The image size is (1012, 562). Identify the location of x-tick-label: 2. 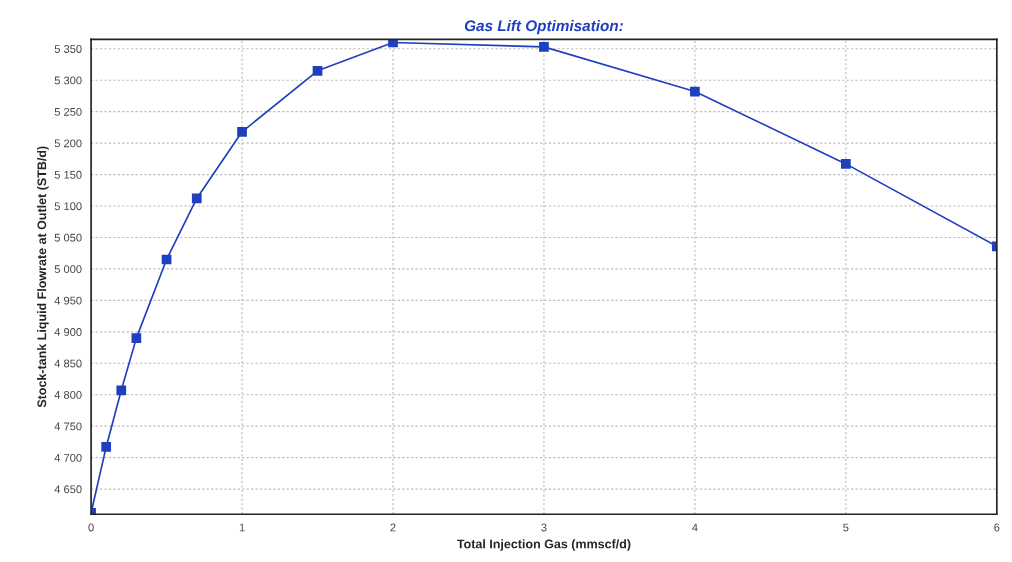
(393, 527).